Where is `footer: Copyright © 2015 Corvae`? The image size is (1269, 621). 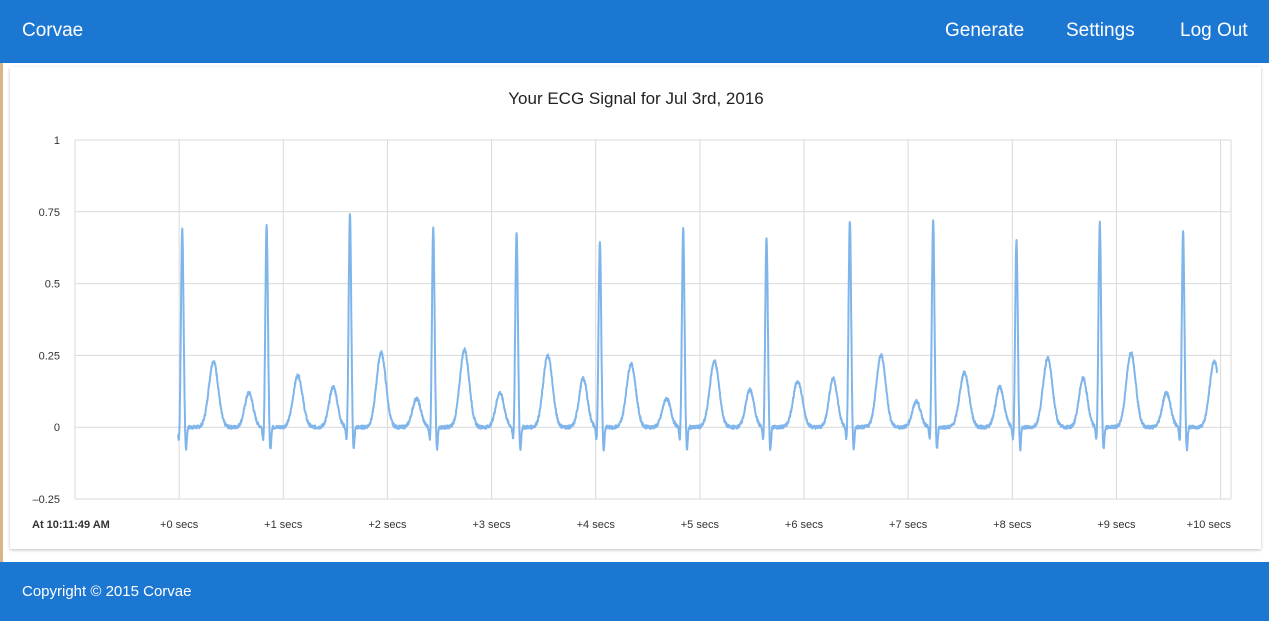
footer: Copyright © 2015 Corvae is located at coordinates (634, 591).